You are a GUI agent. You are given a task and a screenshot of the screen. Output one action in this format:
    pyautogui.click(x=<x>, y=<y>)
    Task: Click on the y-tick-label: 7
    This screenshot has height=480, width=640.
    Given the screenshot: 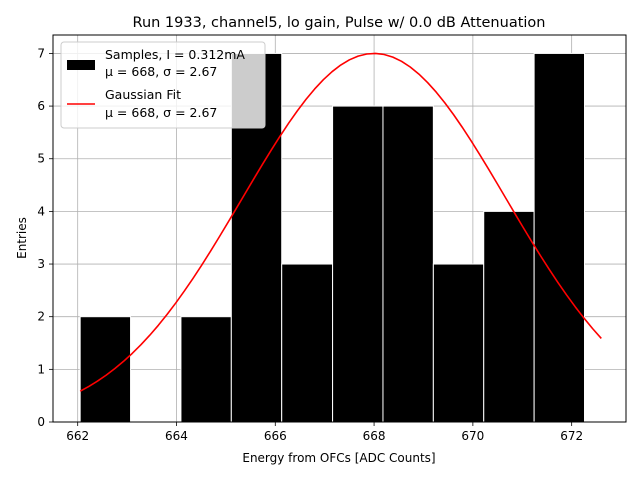 What is the action you would take?
    pyautogui.click(x=41, y=53)
    